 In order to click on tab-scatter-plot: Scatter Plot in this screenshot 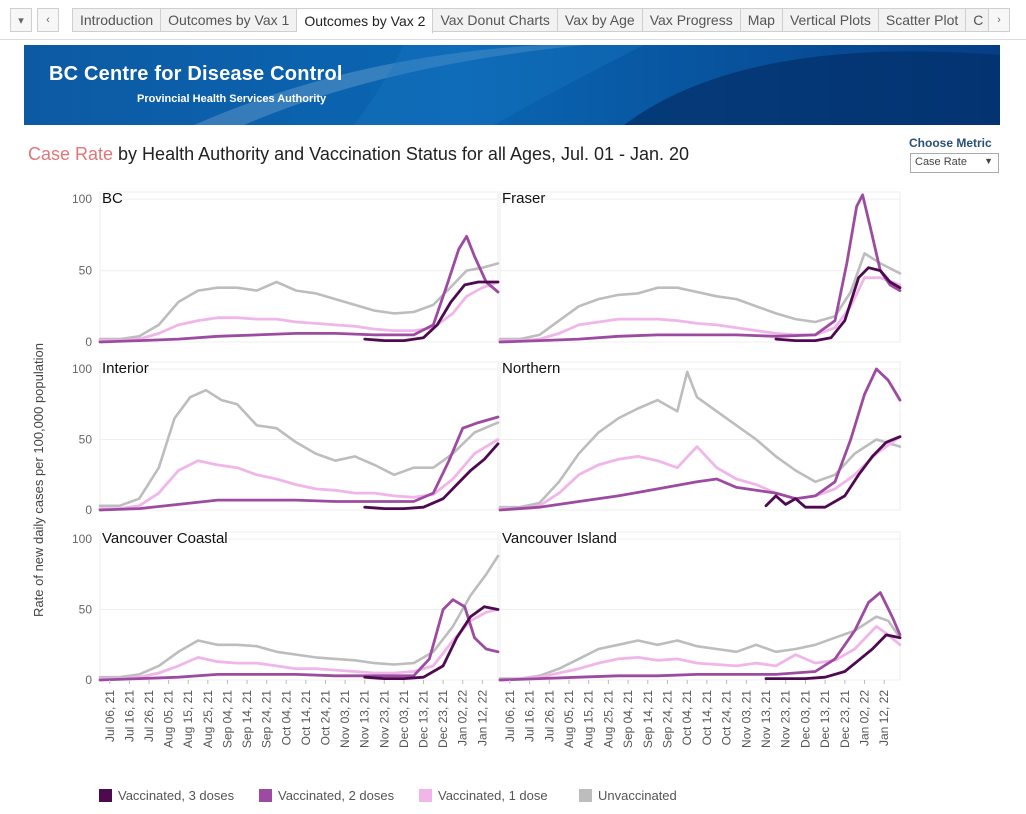, I will do `click(922, 20)`.